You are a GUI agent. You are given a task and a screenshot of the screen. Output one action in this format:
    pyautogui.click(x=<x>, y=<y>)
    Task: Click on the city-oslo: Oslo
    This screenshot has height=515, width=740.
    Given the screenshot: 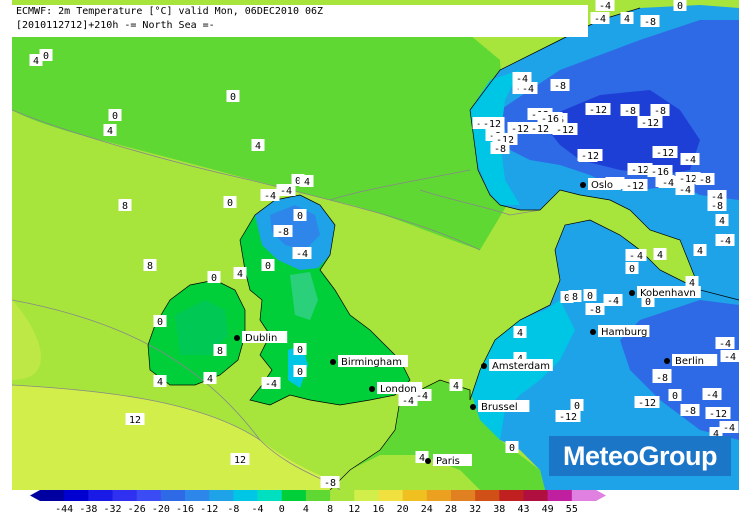 What is the action you would take?
    pyautogui.click(x=600, y=184)
    